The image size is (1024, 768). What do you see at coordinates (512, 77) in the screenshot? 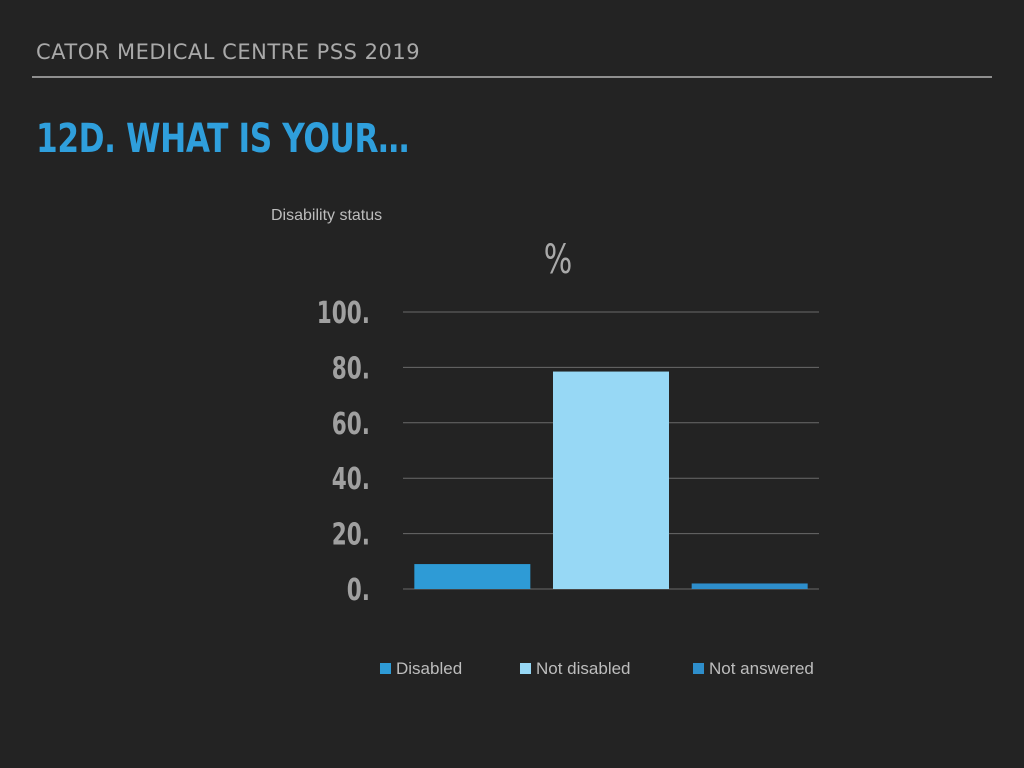
I see `header-divider` at bounding box center [512, 77].